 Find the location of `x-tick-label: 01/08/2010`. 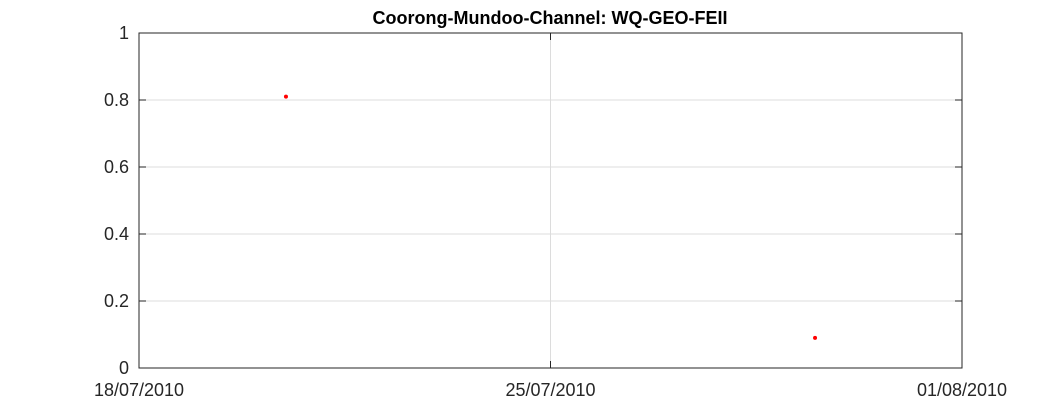

x-tick-label: 01/08/2010 is located at coordinates (962, 390).